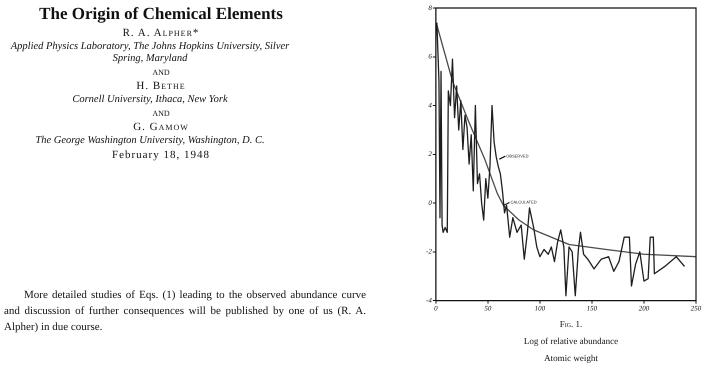 This screenshot has width=704, height=378. I want to click on text: Cornell University, Ithaca, New York, so click(150, 100).